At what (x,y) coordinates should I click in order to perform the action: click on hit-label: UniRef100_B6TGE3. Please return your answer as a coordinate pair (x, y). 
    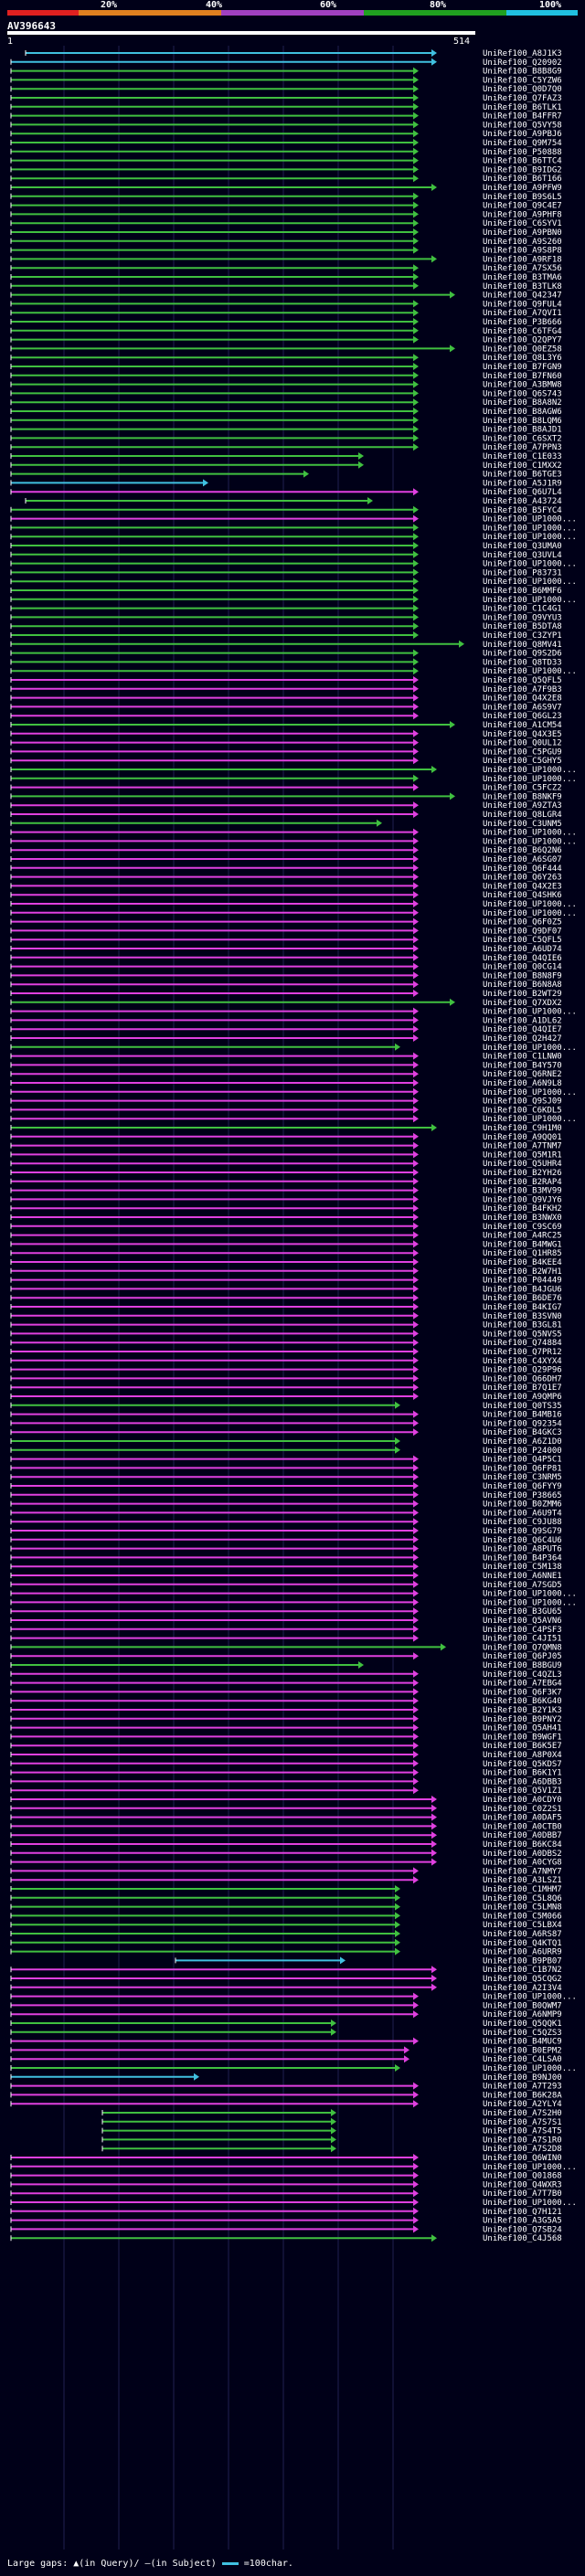
    Looking at the image, I should click on (522, 475).